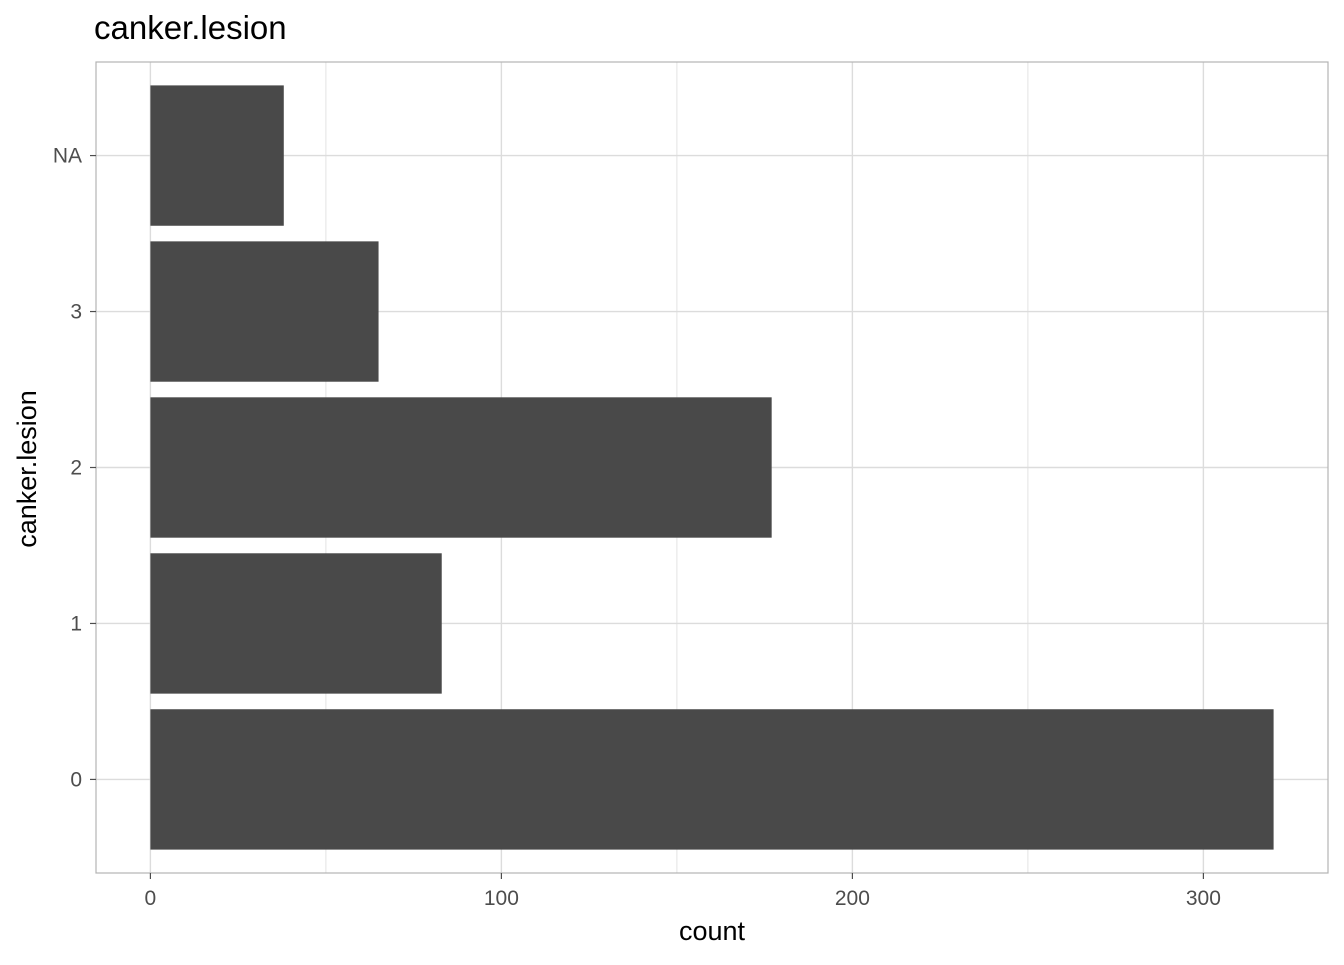 This screenshot has height=965, width=1344. What do you see at coordinates (151, 898) in the screenshot?
I see `x-tick-label: 0` at bounding box center [151, 898].